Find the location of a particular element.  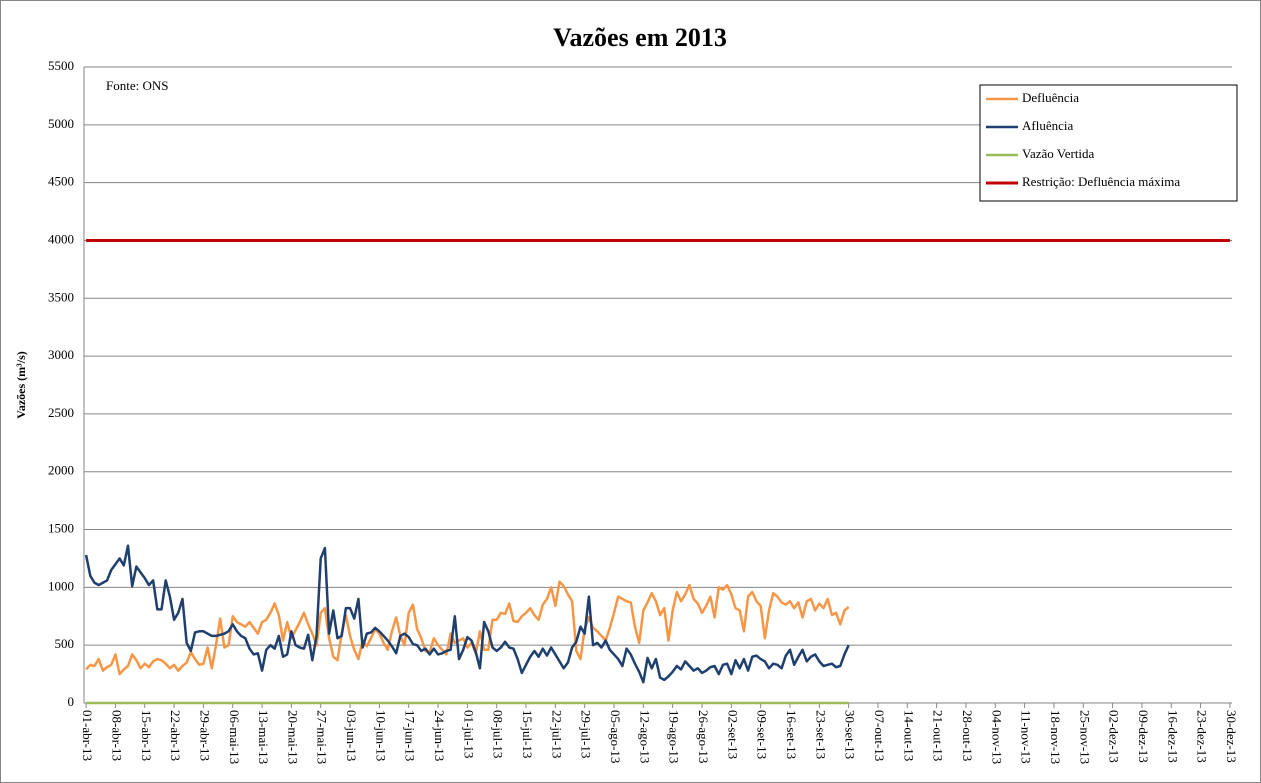

chart-title: Vazões em 2013 is located at coordinates (640, 37).